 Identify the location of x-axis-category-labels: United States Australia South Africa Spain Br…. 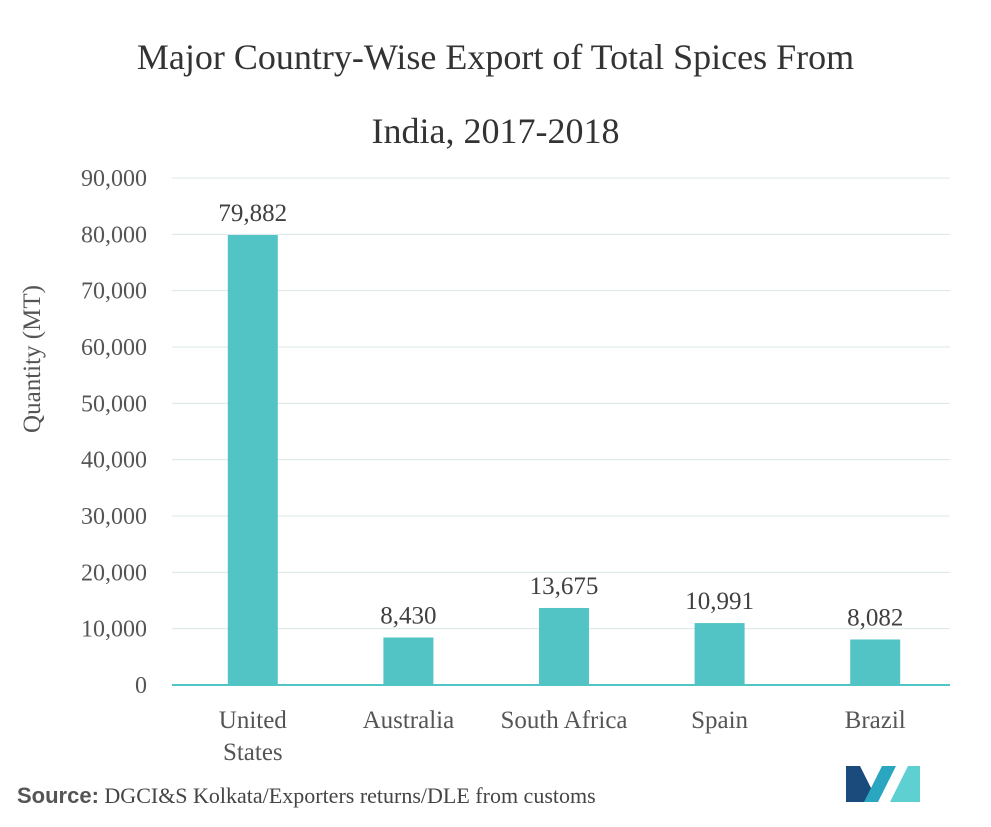
(562, 736).